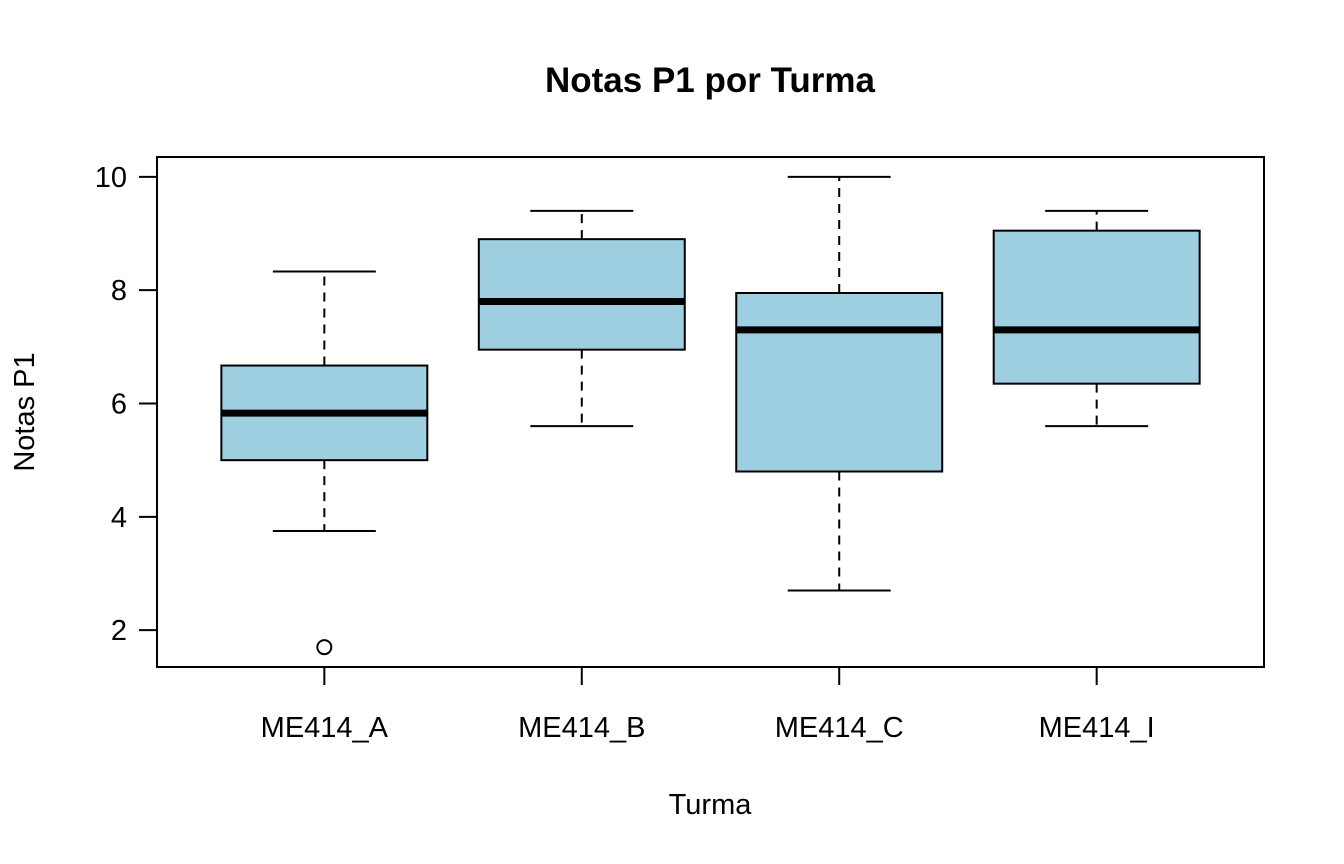  What do you see at coordinates (119, 518) in the screenshot?
I see `y-tick-label: 4` at bounding box center [119, 518].